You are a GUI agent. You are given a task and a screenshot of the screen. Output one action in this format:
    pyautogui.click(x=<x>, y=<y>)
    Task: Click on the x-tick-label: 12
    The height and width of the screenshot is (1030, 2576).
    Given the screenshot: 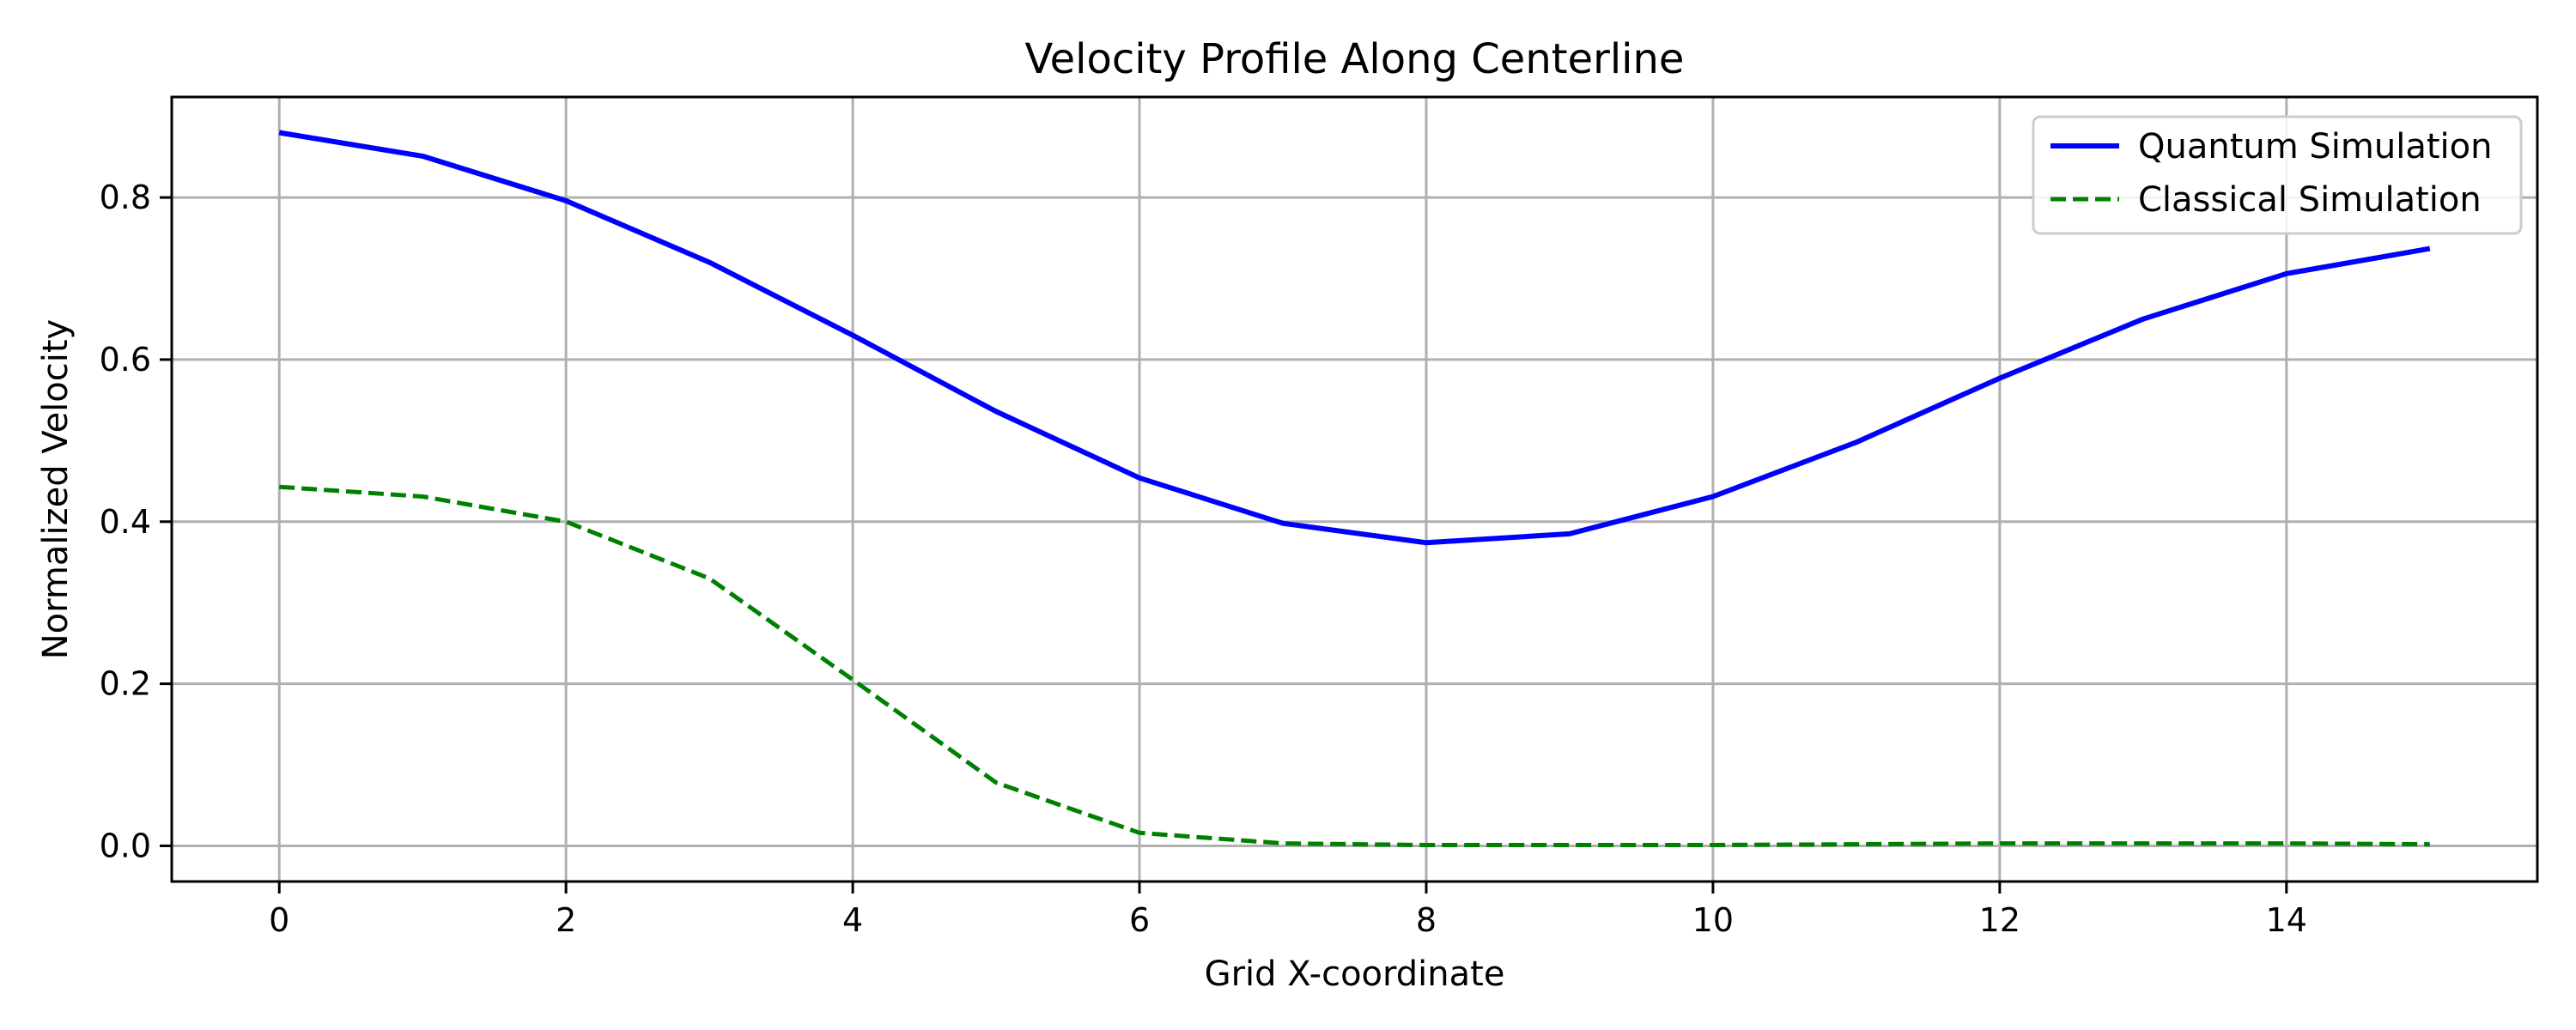 What is the action you would take?
    pyautogui.click(x=1999, y=920)
    